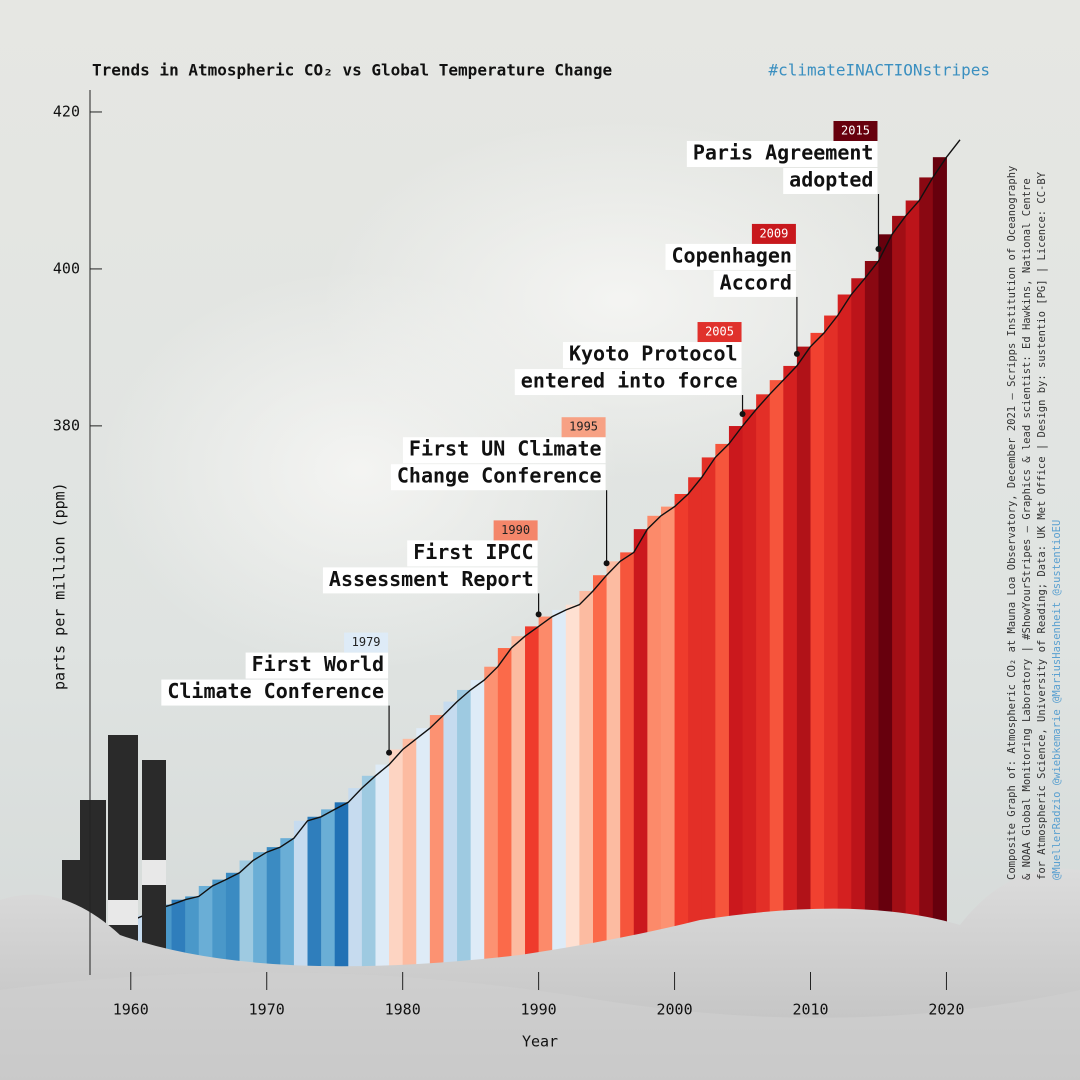  Describe the element at coordinates (773, 233) in the screenshot. I see `year-label: 2009` at that location.